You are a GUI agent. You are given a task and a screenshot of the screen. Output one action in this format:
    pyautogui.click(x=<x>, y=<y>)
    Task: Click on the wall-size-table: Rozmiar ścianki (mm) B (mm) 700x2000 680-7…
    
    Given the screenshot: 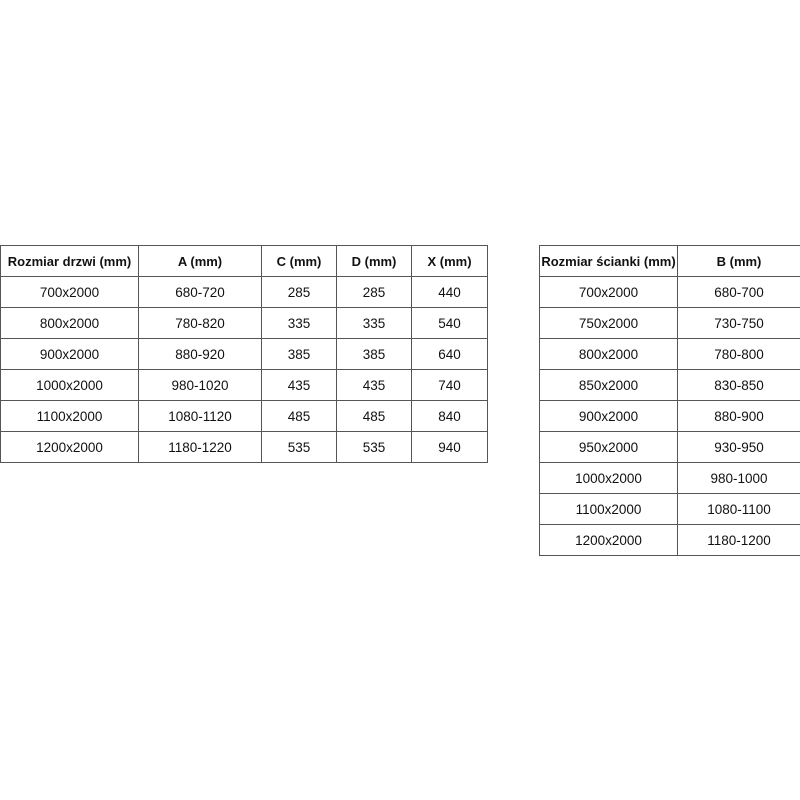 What is the action you would take?
    pyautogui.click(x=669, y=400)
    